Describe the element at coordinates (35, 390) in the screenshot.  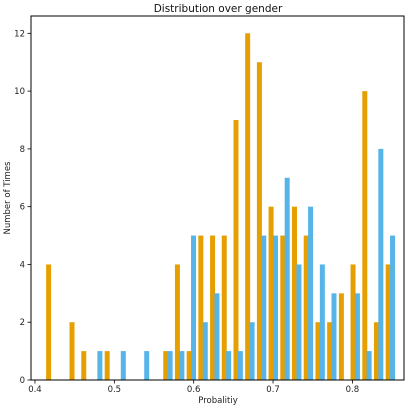
I see `x-tick-label: 0.4` at that location.